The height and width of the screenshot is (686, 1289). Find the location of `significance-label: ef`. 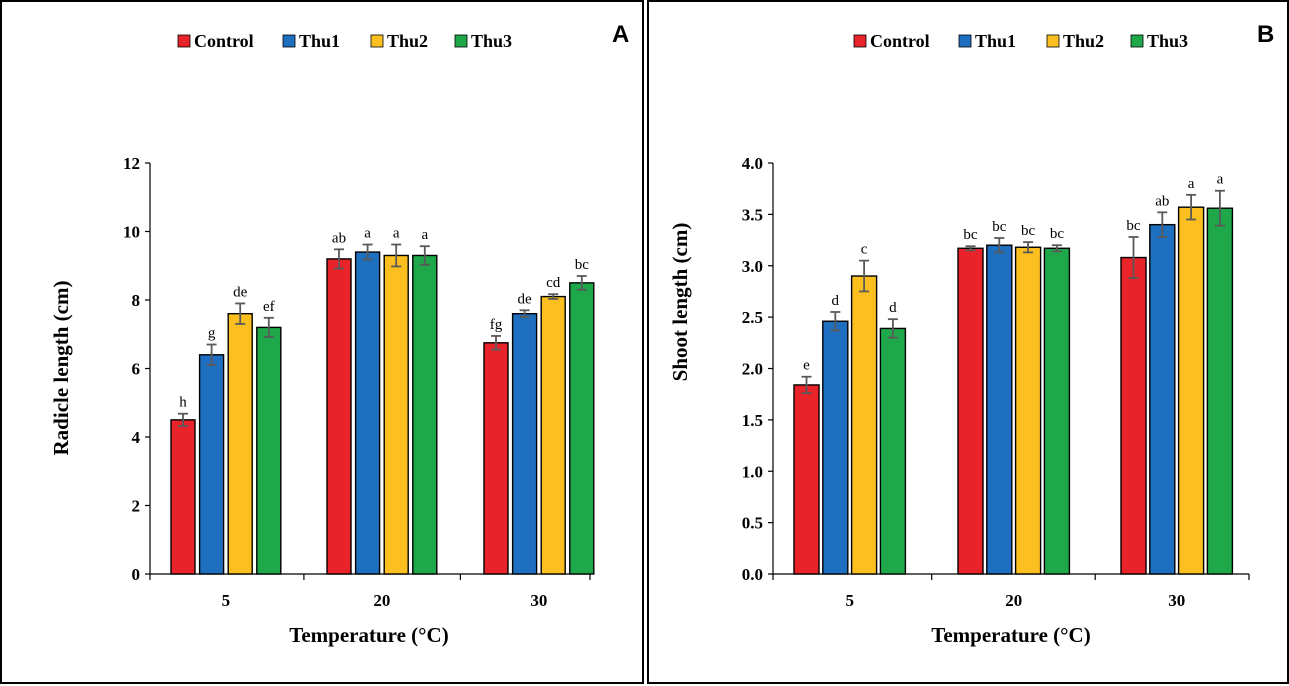

significance-label: ef is located at coordinates (269, 307).